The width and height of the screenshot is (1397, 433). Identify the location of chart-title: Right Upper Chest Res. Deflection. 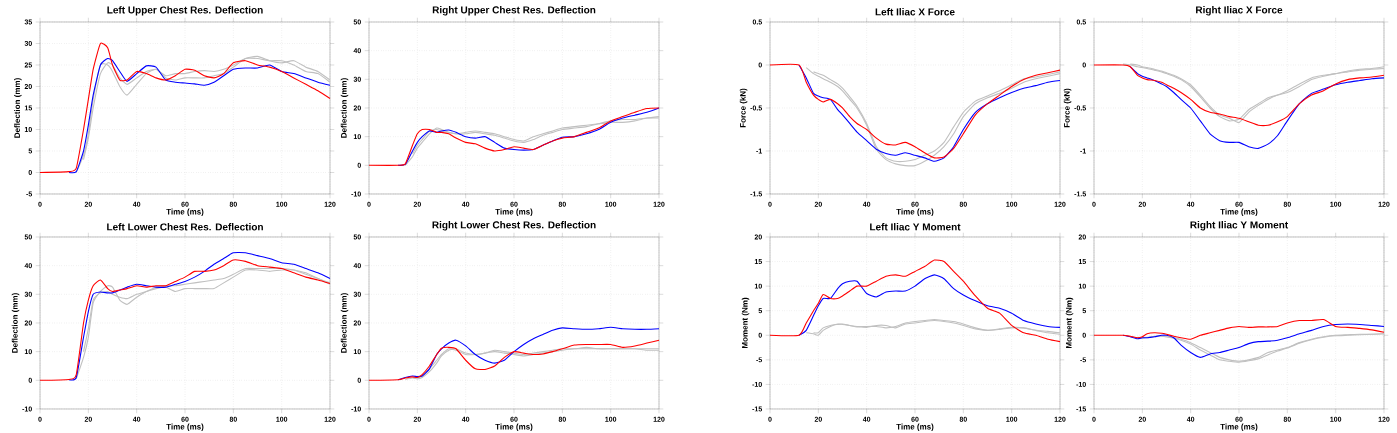
(514, 11).